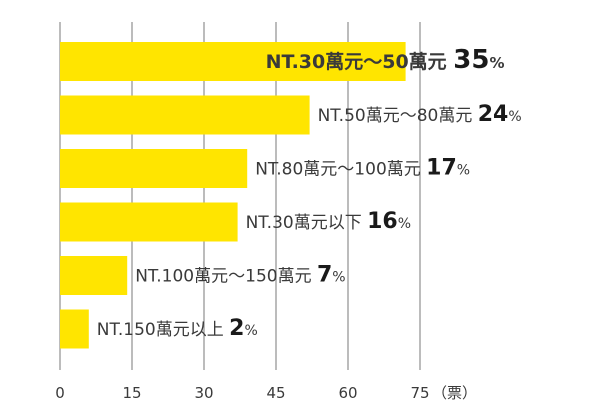 The image size is (590, 415). What do you see at coordinates (236, 328) in the screenshot?
I see `percent-value: 2` at bounding box center [236, 328].